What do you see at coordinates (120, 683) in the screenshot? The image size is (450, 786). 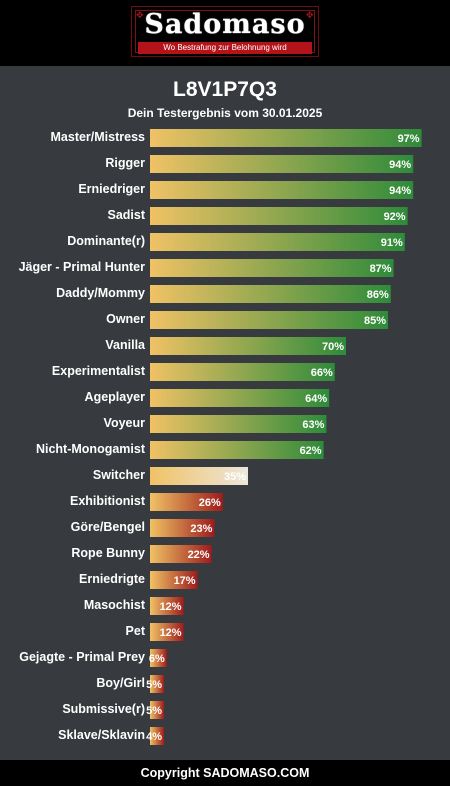 I see `category-label: Boy/Girl` at bounding box center [120, 683].